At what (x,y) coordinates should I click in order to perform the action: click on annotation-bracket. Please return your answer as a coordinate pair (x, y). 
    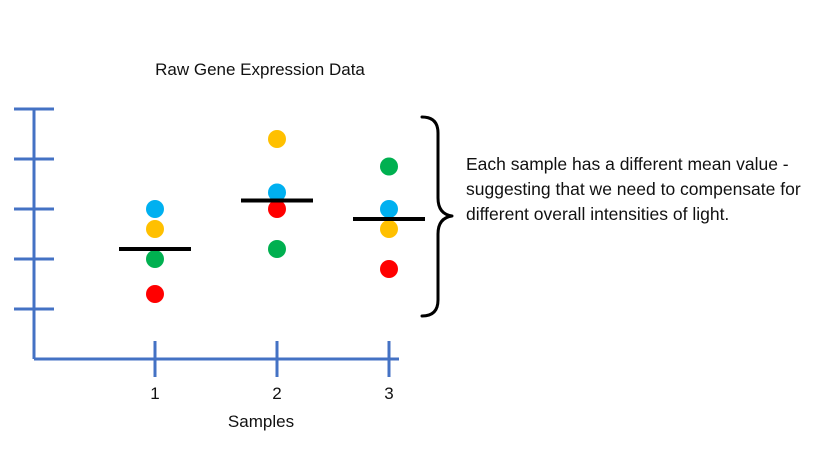
    Looking at the image, I should click on (437, 216).